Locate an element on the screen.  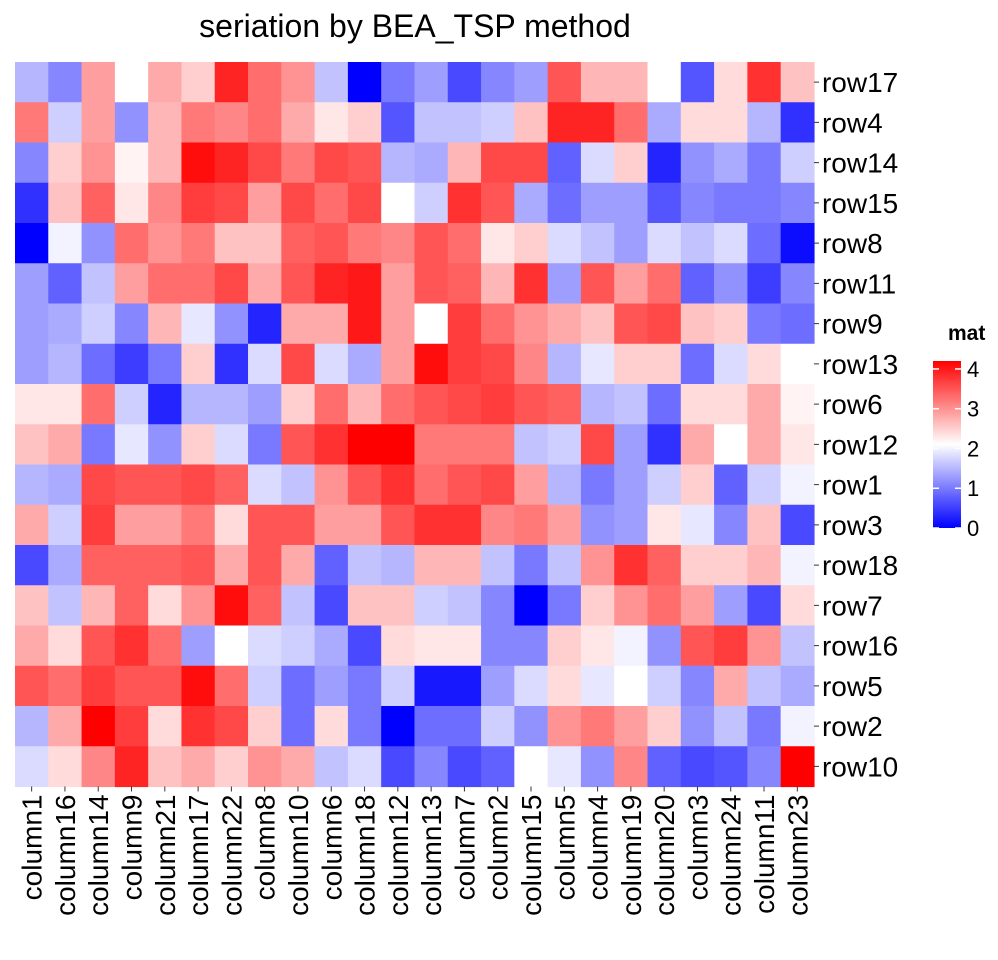
row-label: row17 is located at coordinates (860, 82).